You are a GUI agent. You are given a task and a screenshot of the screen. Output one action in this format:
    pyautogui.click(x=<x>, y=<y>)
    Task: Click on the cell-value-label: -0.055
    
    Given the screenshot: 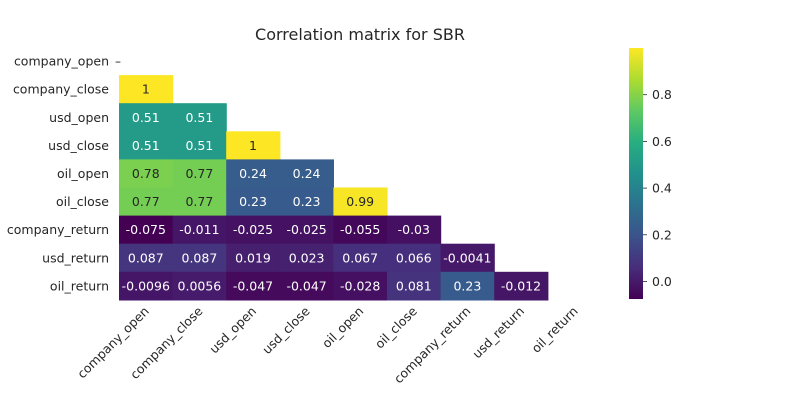 What is the action you would take?
    pyautogui.click(x=360, y=229)
    